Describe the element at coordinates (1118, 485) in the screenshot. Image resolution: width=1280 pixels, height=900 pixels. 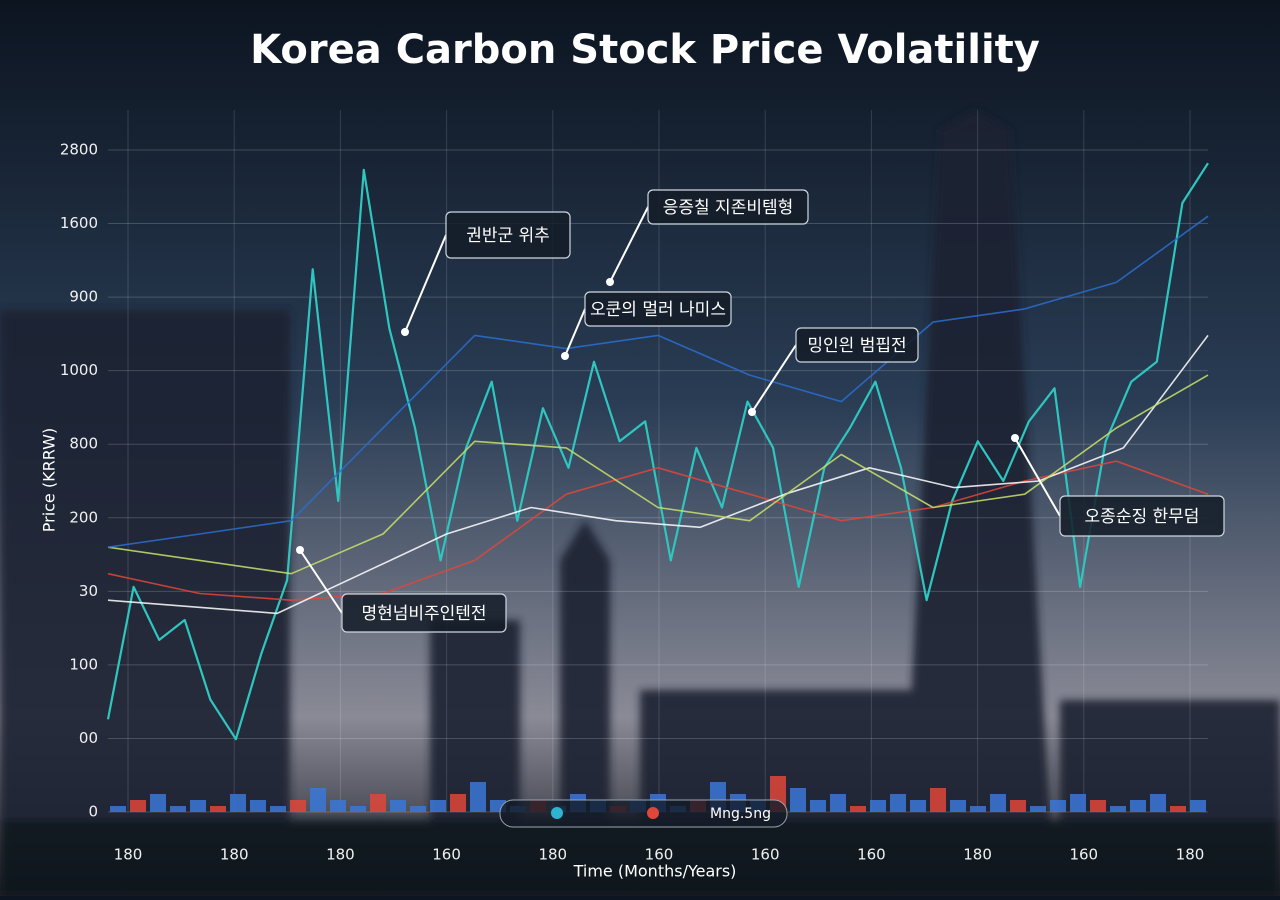
I see `annotation: 오종순징 한무덤` at that location.